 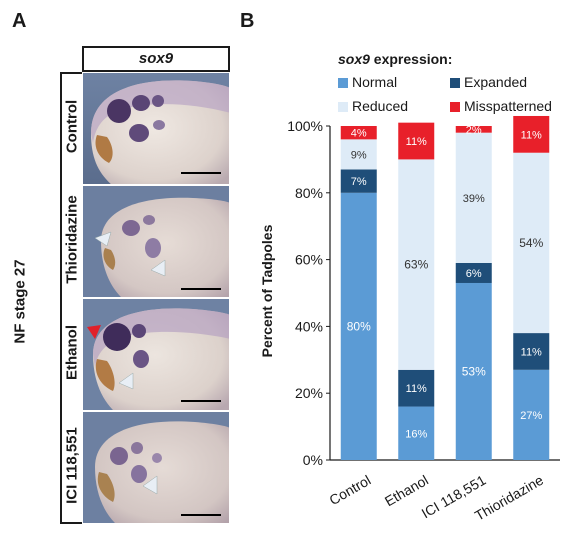 I want to click on data-label-normal-thioridazine: 27%, so click(x=531, y=416).